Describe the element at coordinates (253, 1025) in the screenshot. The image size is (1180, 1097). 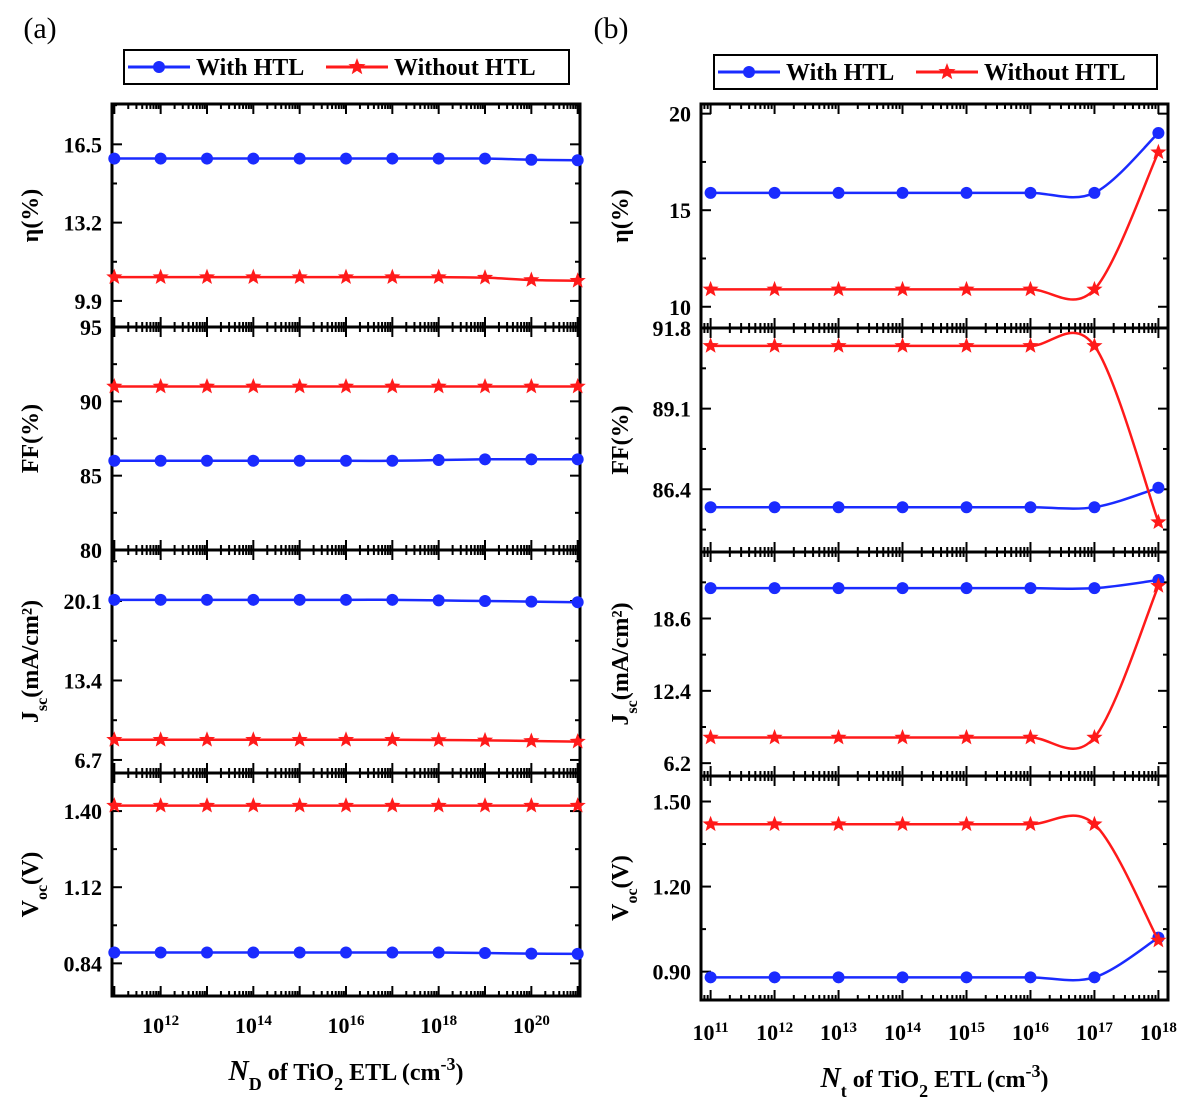
I see `x-tick-label: 1014` at that location.